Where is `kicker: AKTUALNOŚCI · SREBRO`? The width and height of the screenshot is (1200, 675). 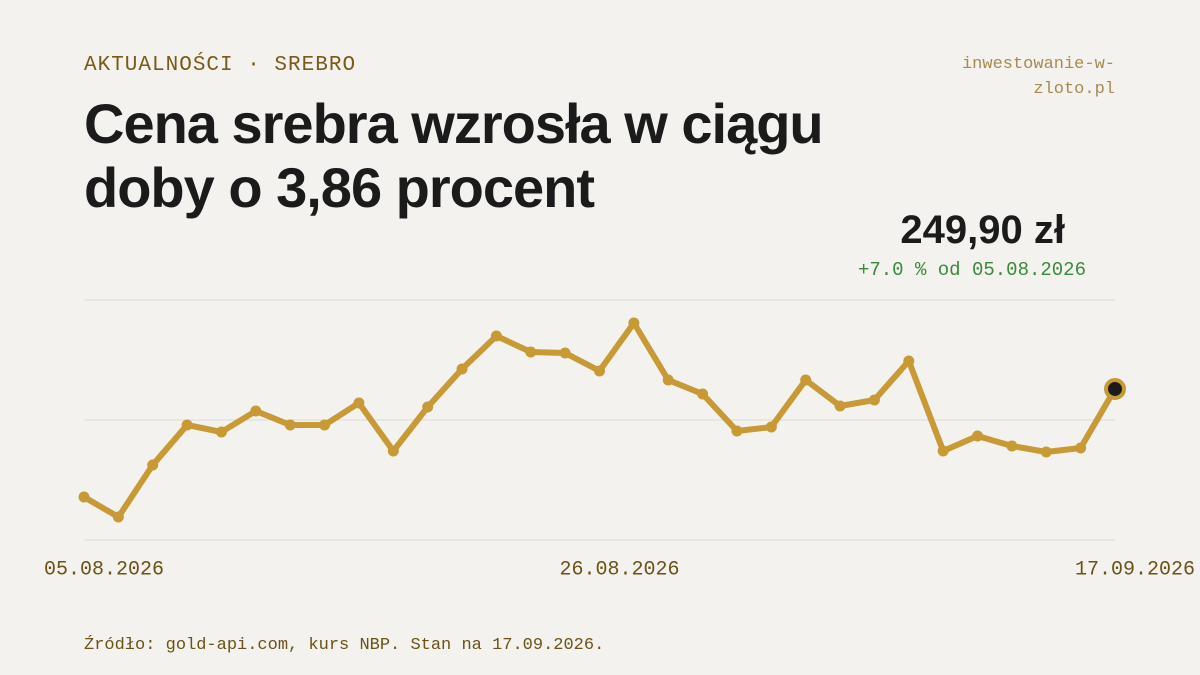 kicker: AKTUALNOŚCI · SREBRO is located at coordinates (220, 65).